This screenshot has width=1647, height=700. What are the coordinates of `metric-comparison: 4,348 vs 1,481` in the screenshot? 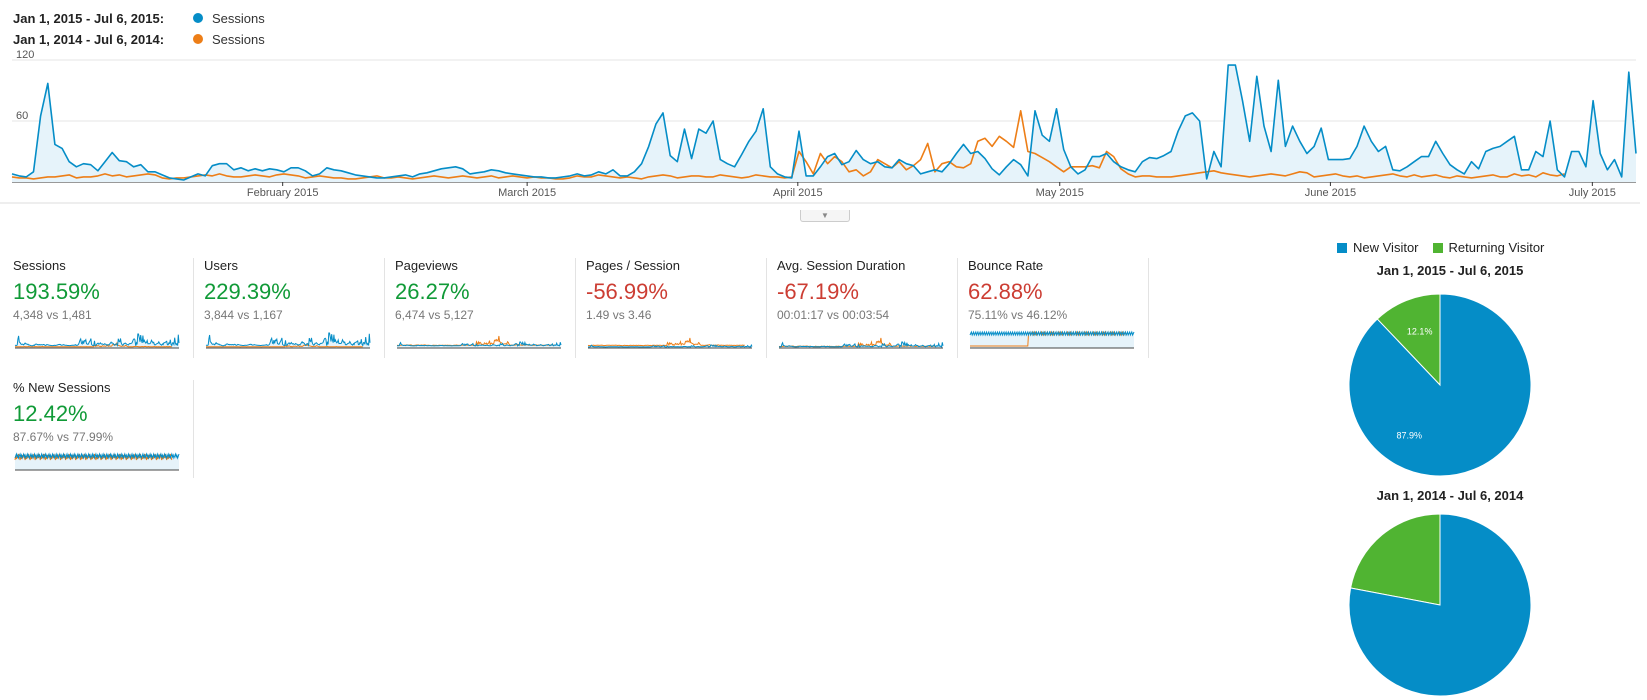 It's located at (52, 315).